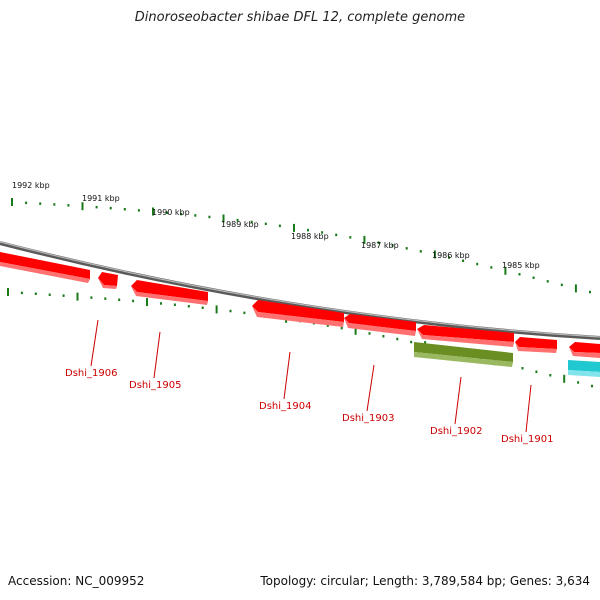 The image size is (600, 600). What do you see at coordinates (456, 431) in the screenshot?
I see `gene-label: Dshi_1902` at bounding box center [456, 431].